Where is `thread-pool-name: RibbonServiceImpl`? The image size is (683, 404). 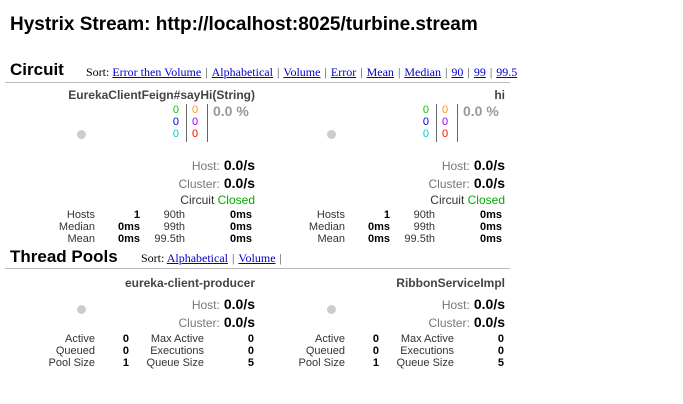
thread-pool-name: RibbonServiceImpl is located at coordinates (450, 283).